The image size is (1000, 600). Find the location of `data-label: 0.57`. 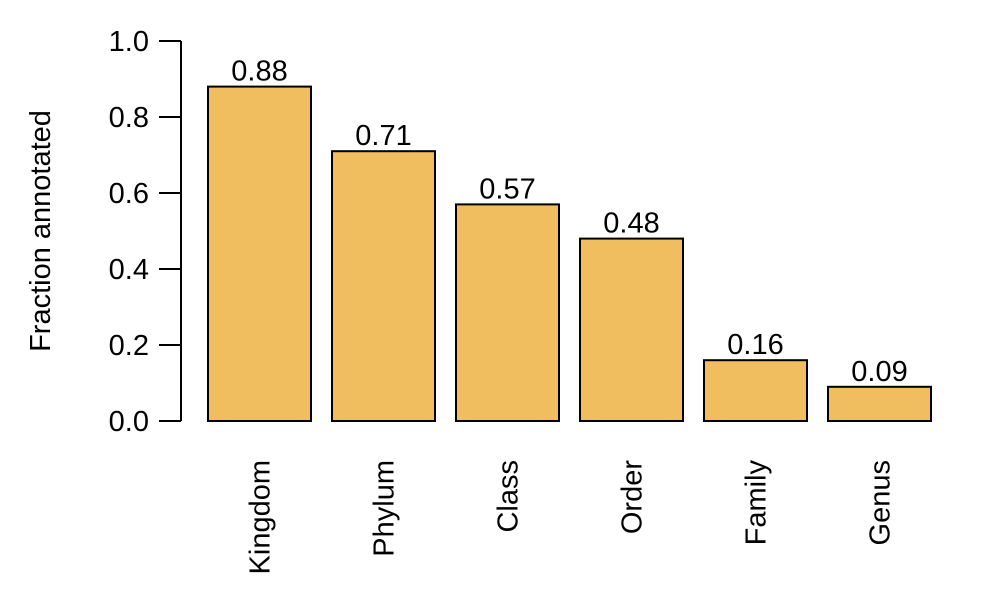

data-label: 0.57 is located at coordinates (507, 189).